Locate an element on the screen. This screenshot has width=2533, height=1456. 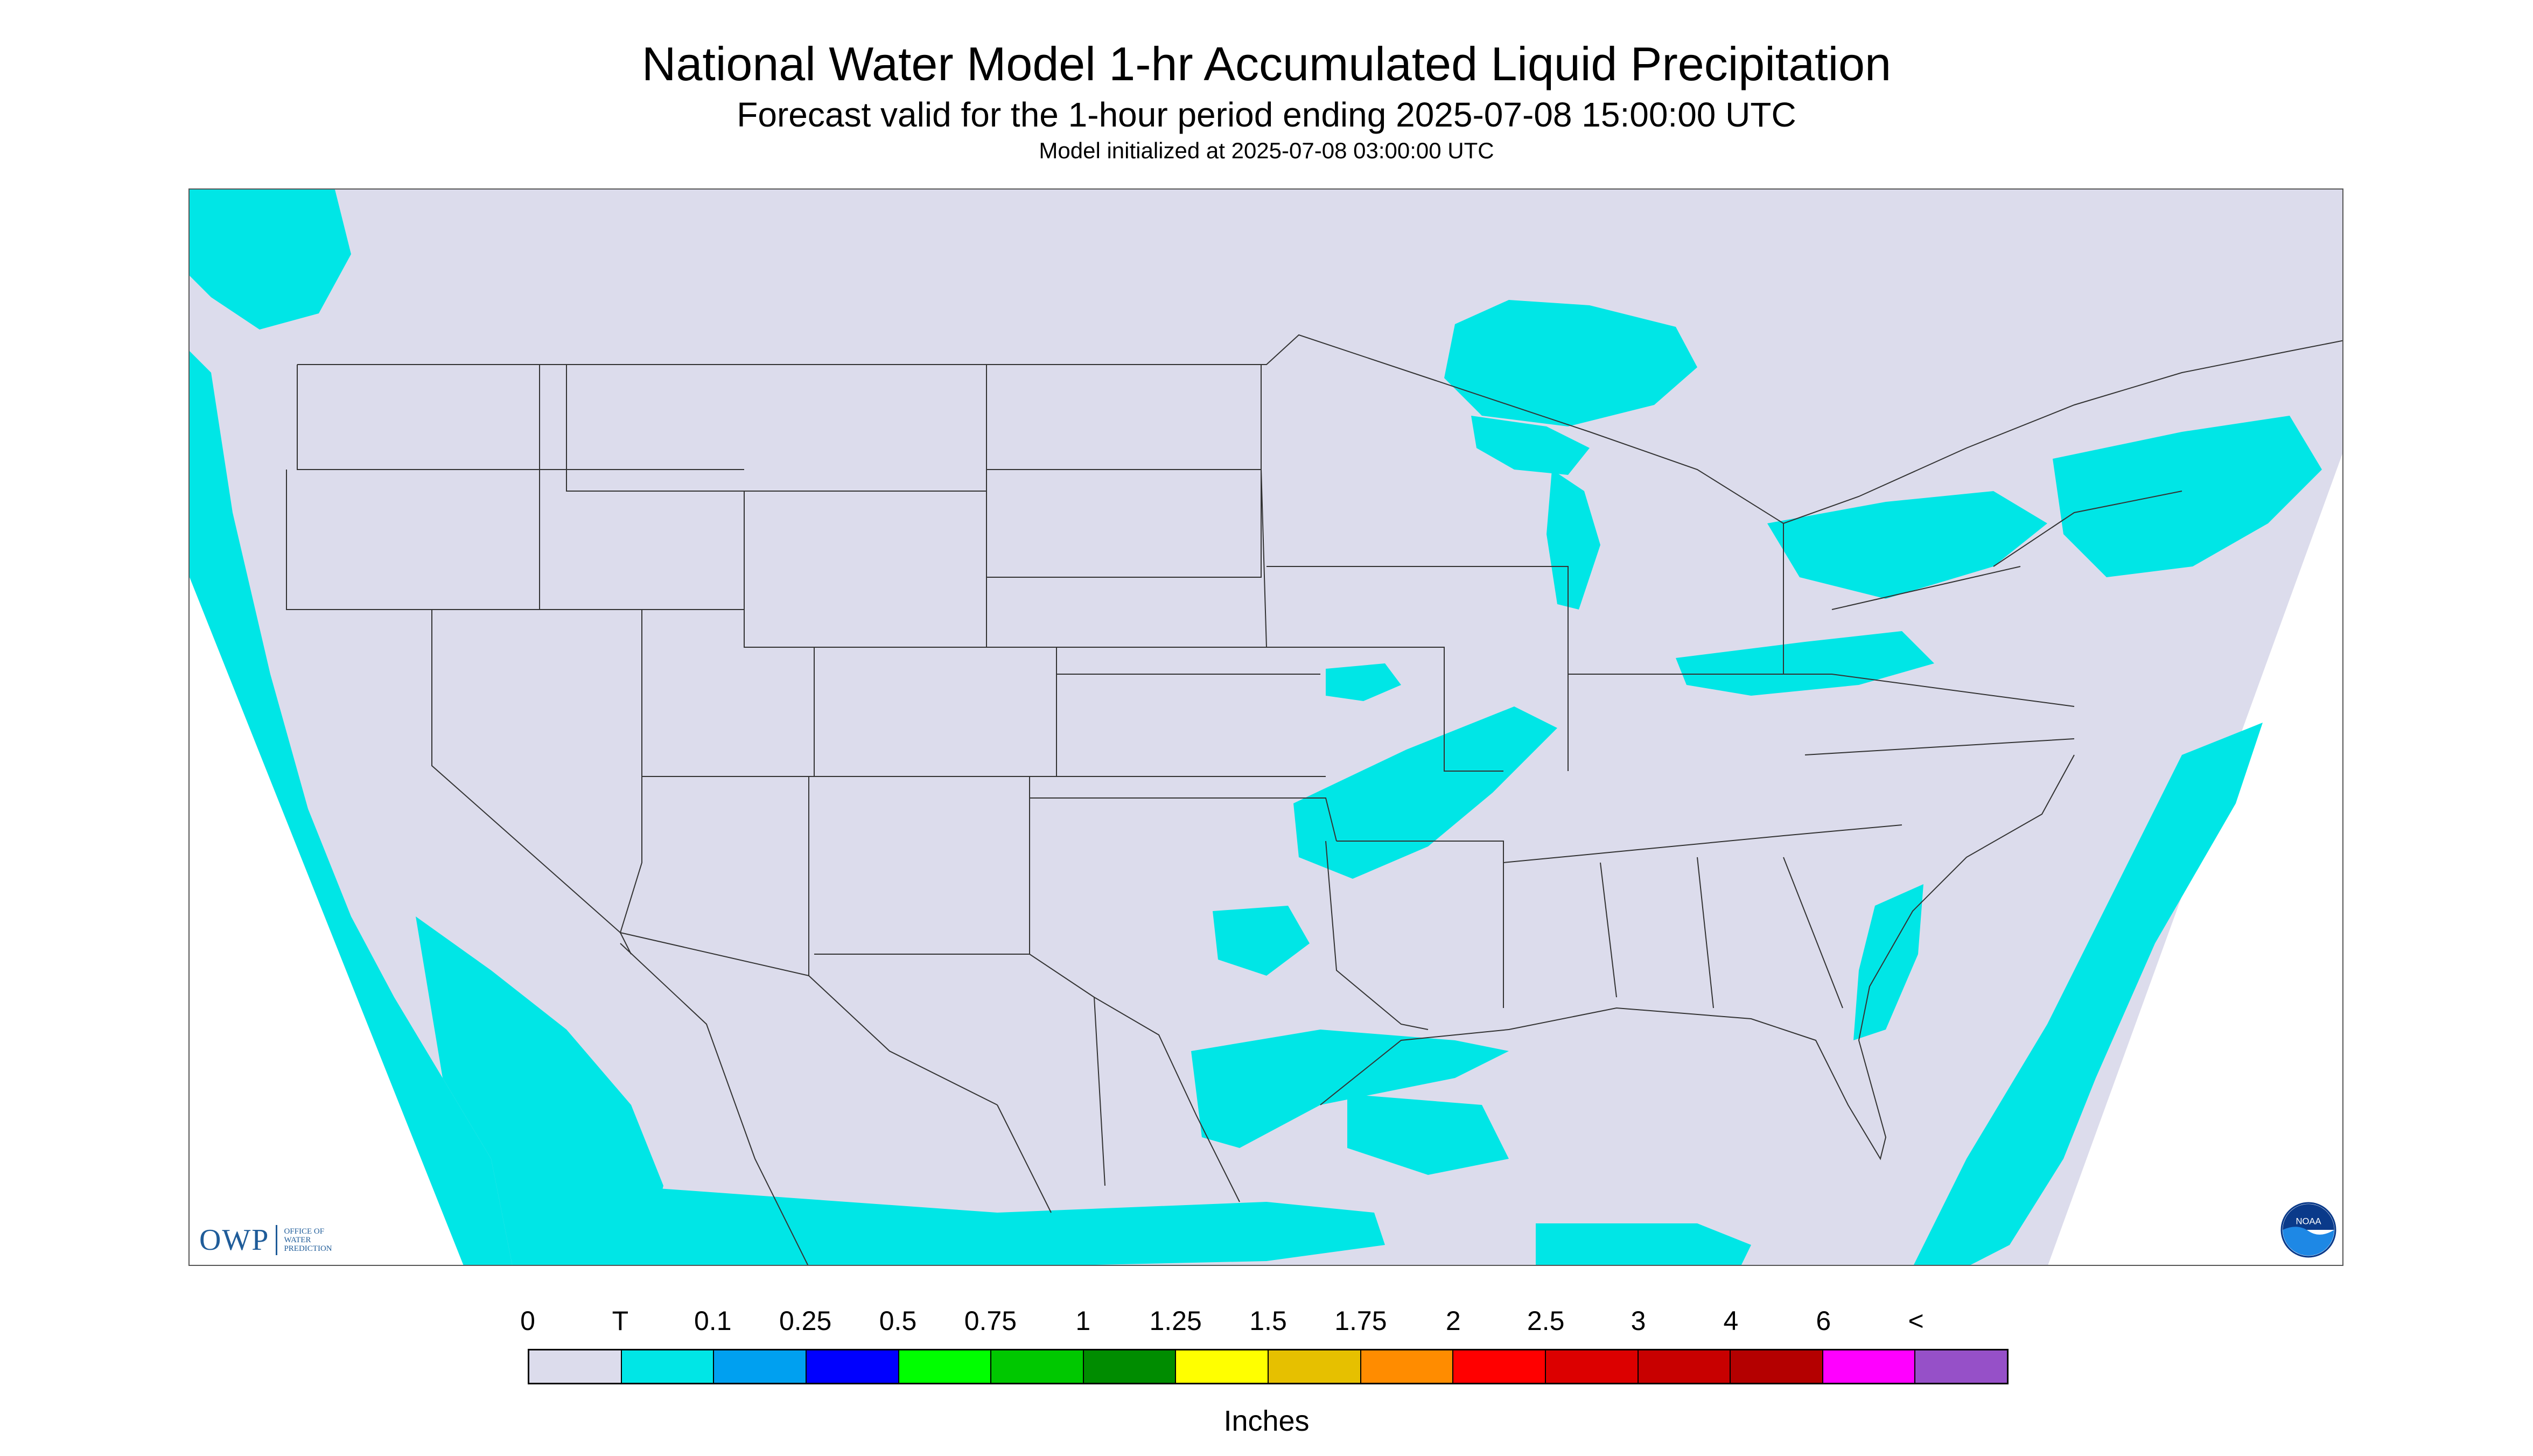
legend-label: 0.25 is located at coordinates (805, 1321).